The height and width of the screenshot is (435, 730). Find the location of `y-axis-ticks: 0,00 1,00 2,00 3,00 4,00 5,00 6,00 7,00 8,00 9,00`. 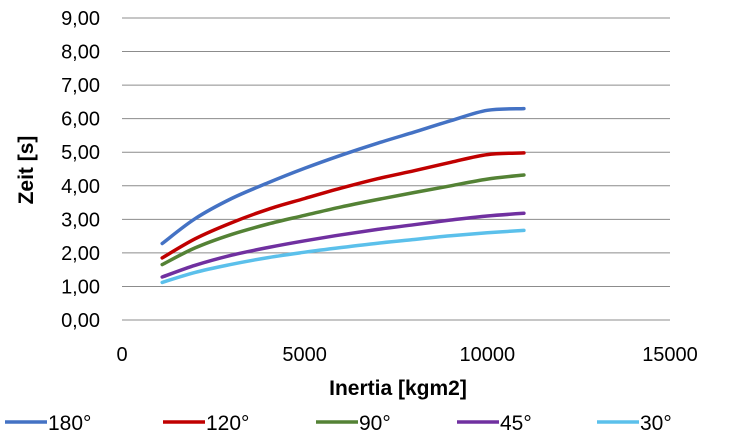

y-axis-ticks: 0,00 1,00 2,00 3,00 4,00 5,00 6,00 7,00 8,00 9,00 is located at coordinates (80, 170).